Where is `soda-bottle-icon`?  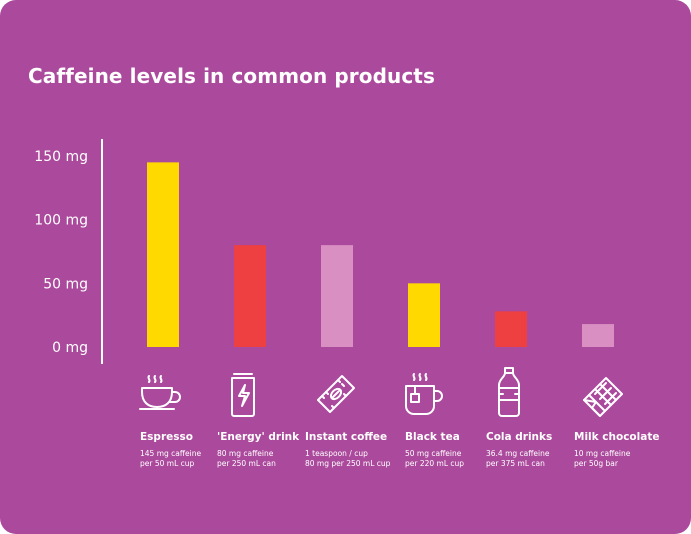 soda-bottle-icon is located at coordinates (509, 392).